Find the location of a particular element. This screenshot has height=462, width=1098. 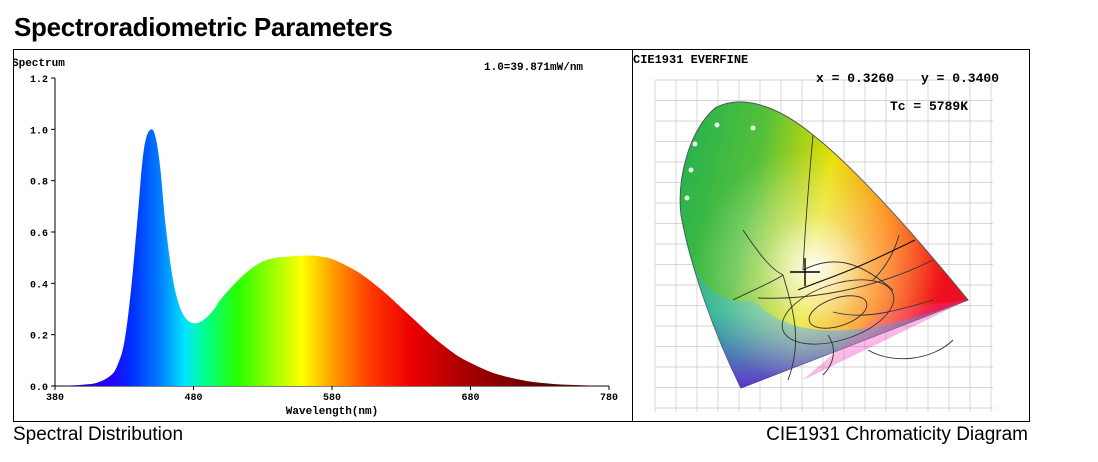

y-tick-label: 0.6 is located at coordinates (39, 234).